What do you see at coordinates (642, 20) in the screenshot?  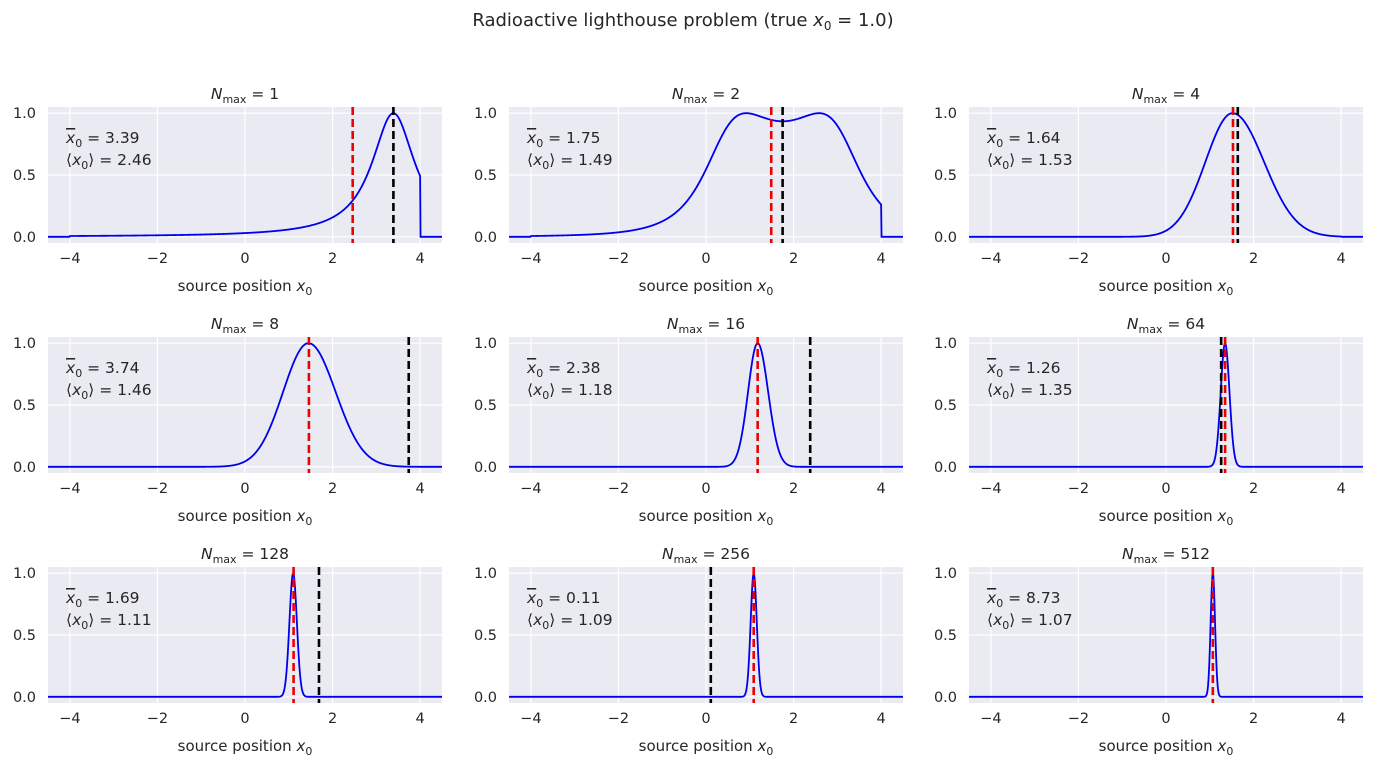 I see `figure-title-prefix: Radioactive lighthouse problem (true` at bounding box center [642, 20].